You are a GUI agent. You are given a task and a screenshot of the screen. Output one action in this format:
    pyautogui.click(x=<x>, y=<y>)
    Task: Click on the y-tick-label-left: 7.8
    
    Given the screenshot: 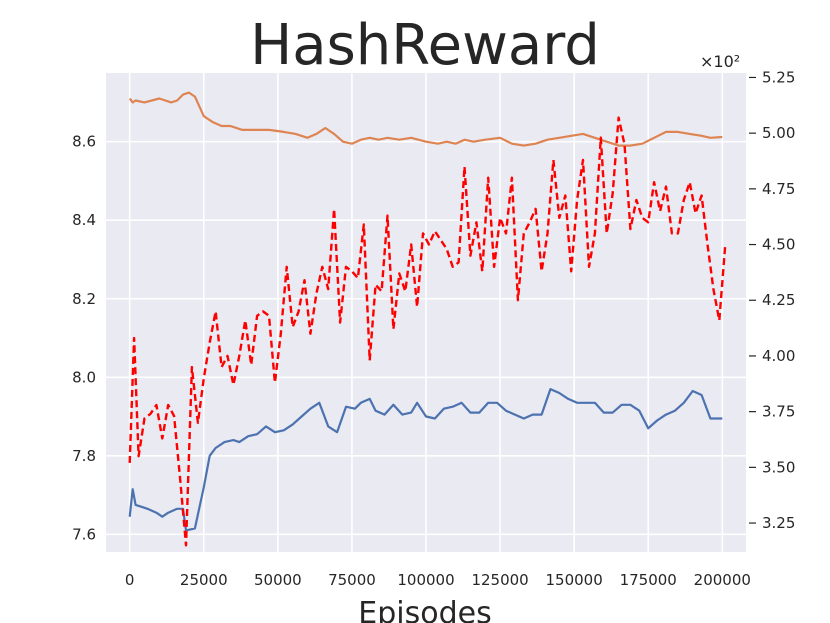 What is the action you would take?
    pyautogui.click(x=84, y=456)
    